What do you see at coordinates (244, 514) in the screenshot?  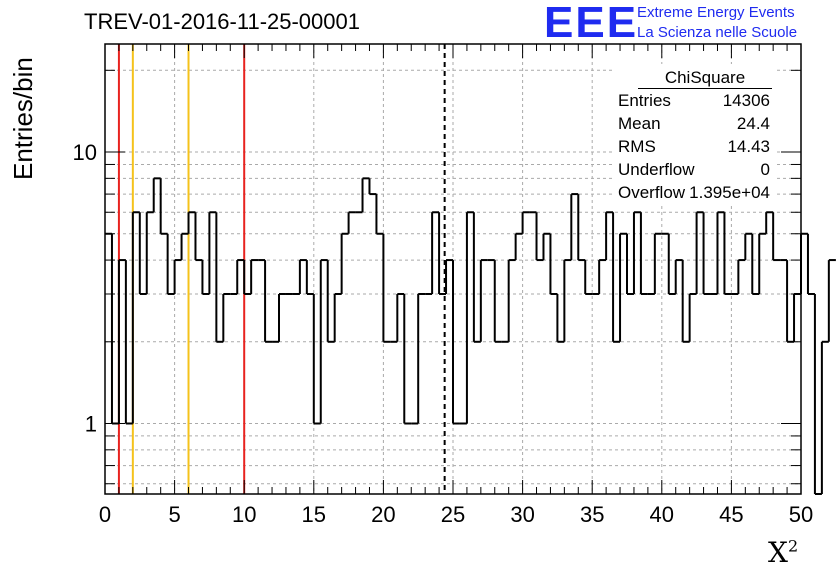 I see `x-tick-label: 10` at bounding box center [244, 514].